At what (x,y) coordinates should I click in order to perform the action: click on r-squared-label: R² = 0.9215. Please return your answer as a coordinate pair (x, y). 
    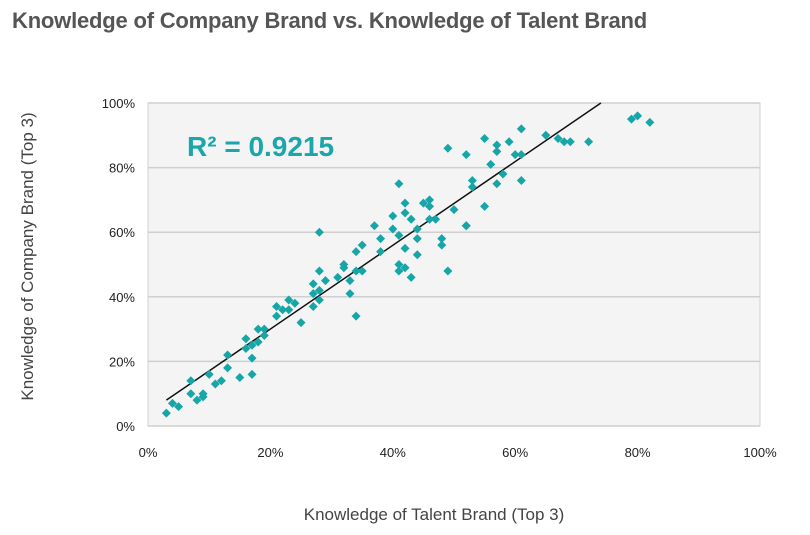
    Looking at the image, I should click on (260, 146).